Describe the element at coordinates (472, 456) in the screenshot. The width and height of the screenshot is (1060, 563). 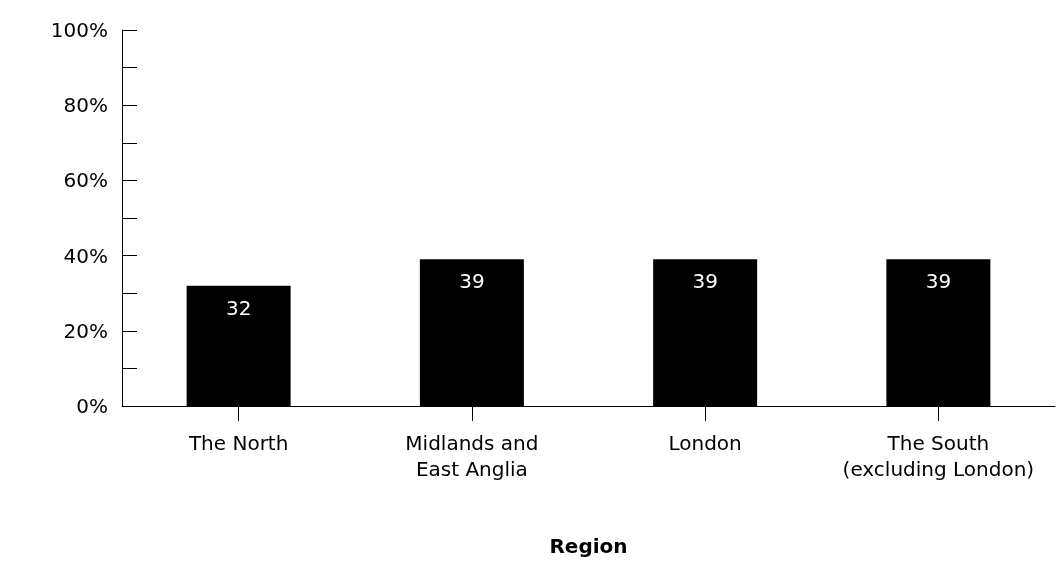
I see `x-tick-label: Midlands and East Anglia` at that location.